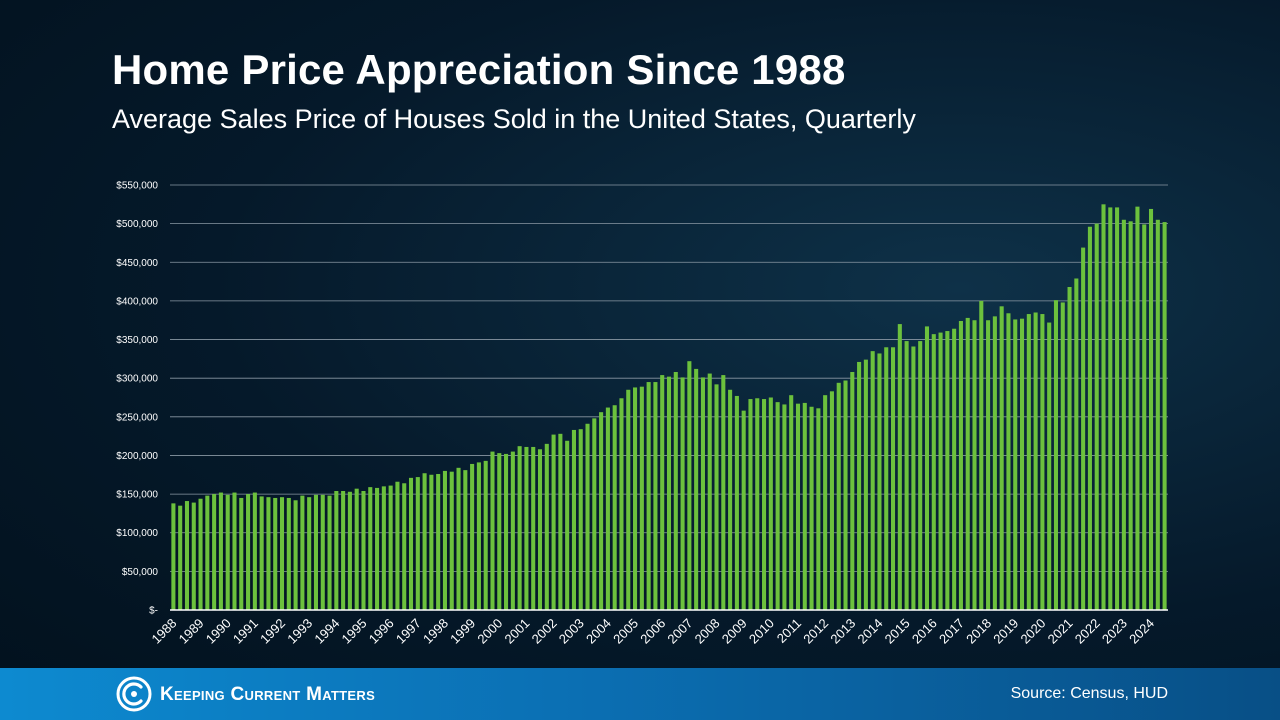  What do you see at coordinates (134, 694) in the screenshot?
I see `kcm-logo-icon` at bounding box center [134, 694].